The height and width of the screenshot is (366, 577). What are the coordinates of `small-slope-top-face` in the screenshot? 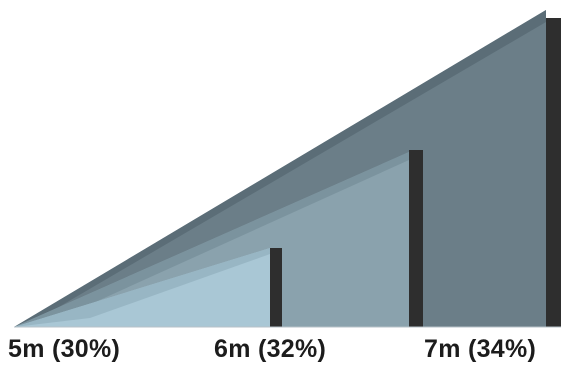 It's located at (142, 287).